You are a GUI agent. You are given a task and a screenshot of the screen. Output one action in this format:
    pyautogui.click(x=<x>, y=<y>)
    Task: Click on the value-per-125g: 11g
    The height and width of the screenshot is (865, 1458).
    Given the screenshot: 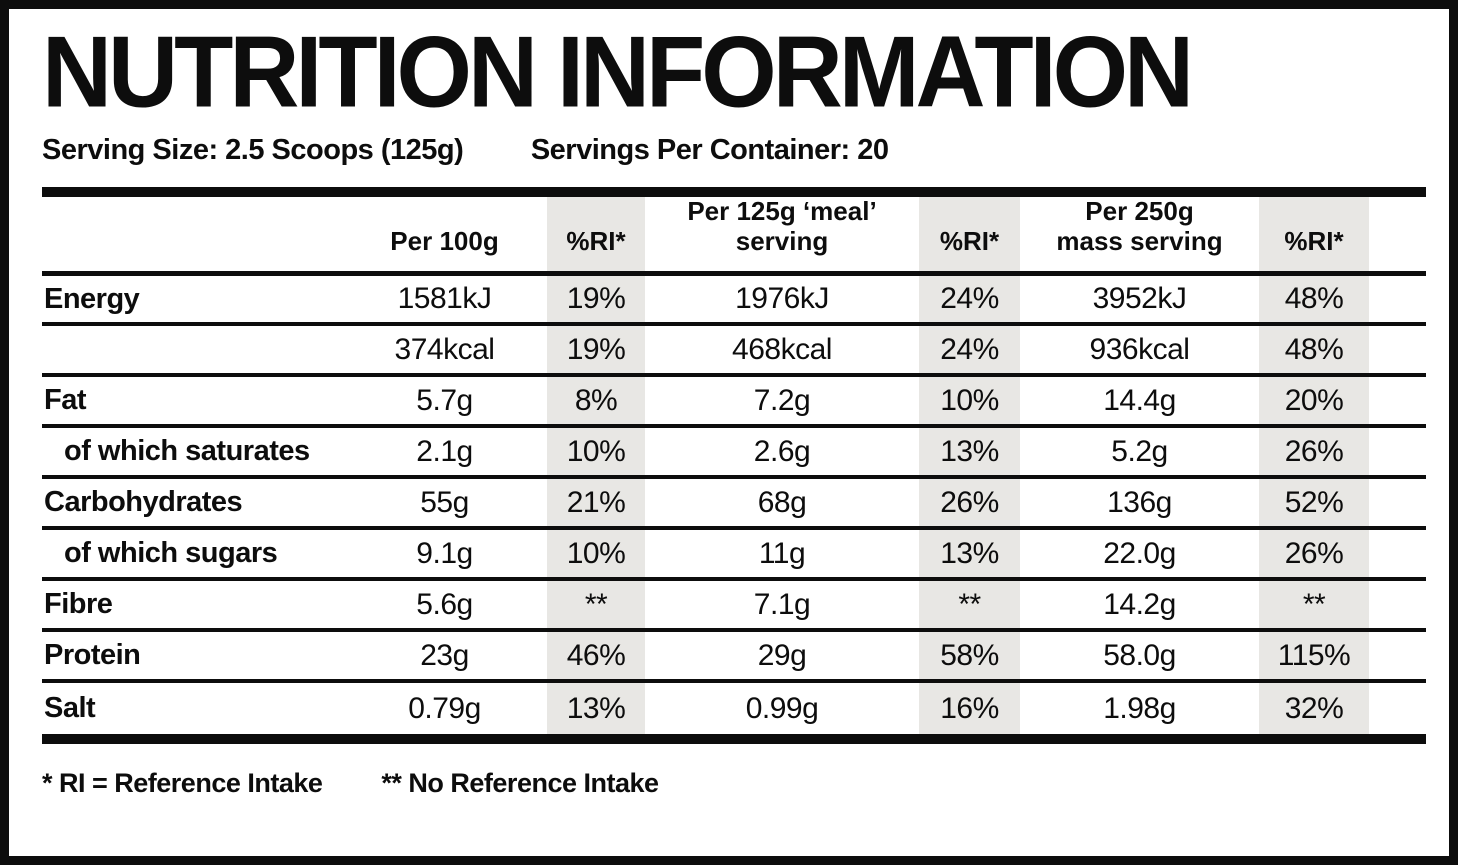 What is the action you would take?
    pyautogui.click(x=782, y=553)
    